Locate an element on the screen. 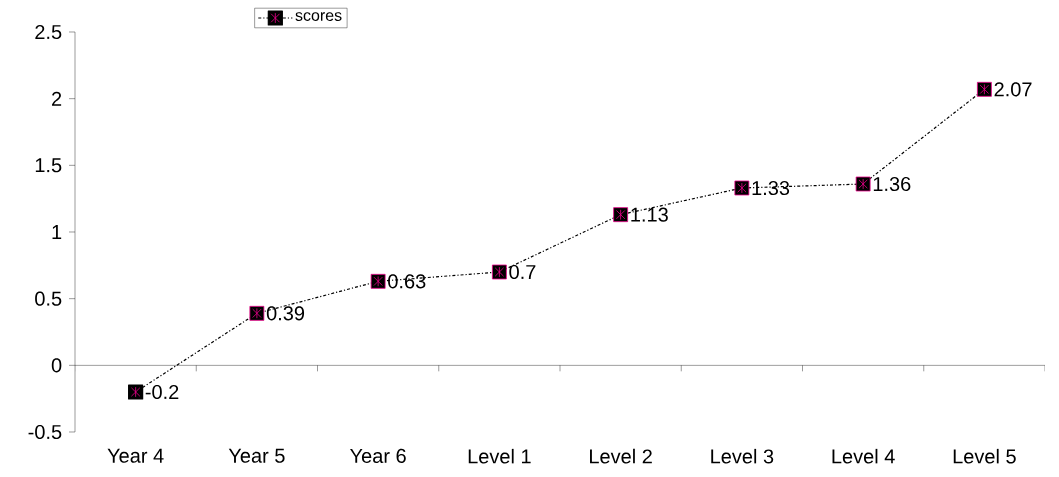 The height and width of the screenshot is (477, 1059). legend-label: scores is located at coordinates (318, 16).